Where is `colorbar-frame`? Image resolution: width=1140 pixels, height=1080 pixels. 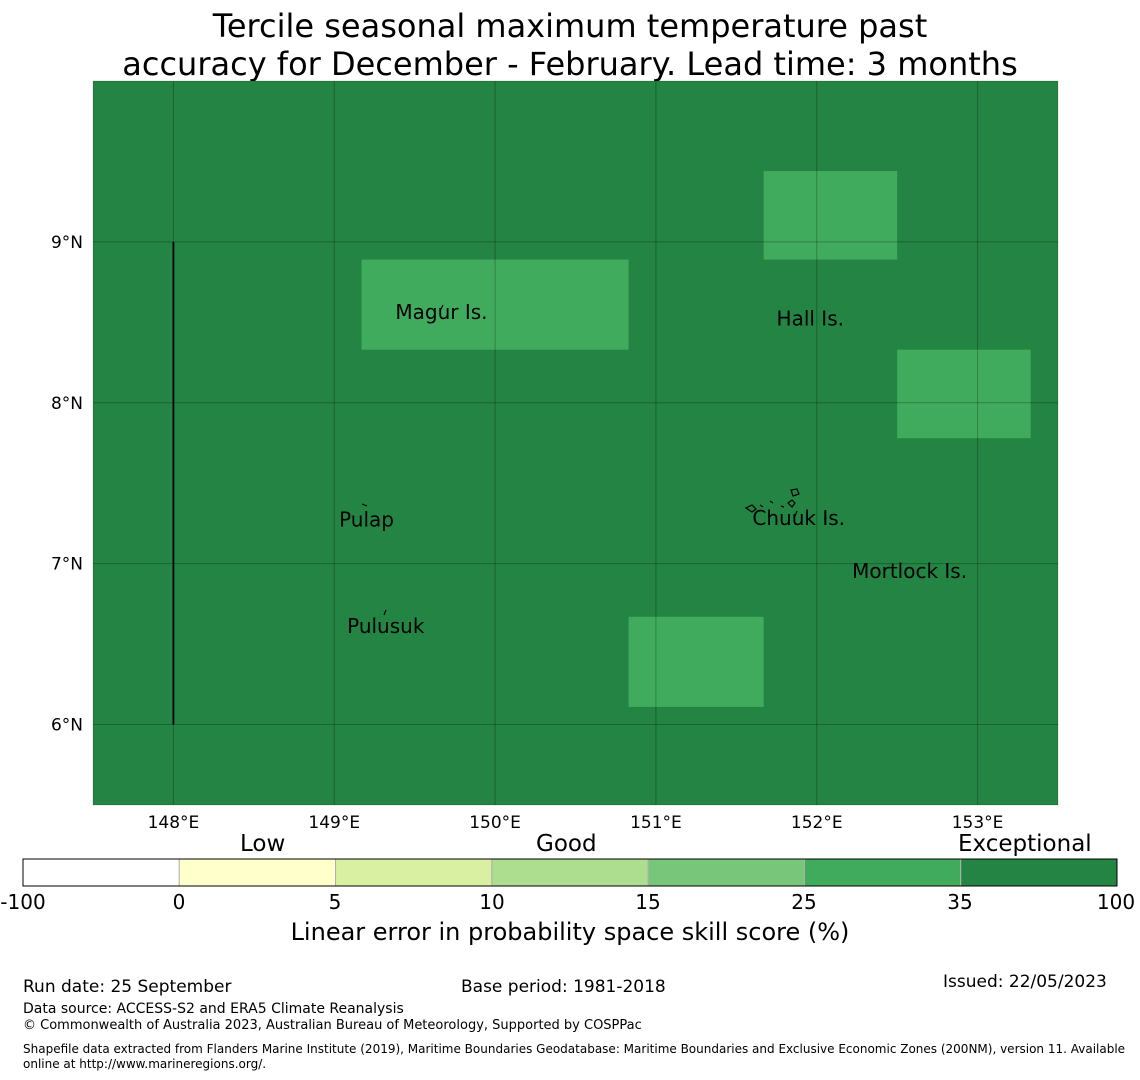
colorbar-frame is located at coordinates (570, 872).